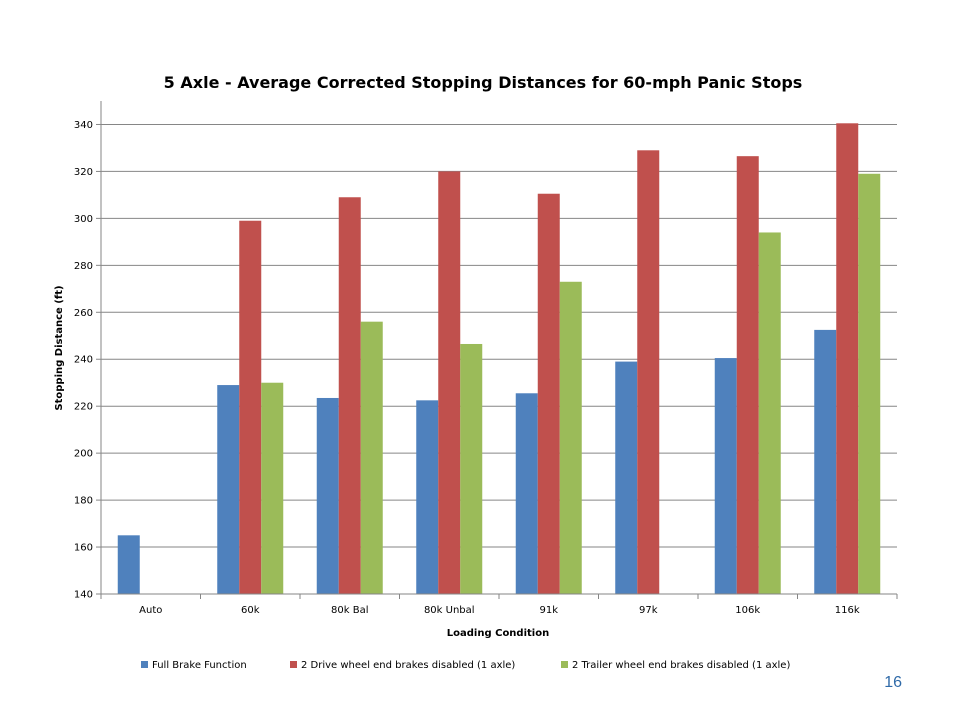 The height and width of the screenshot is (720, 960). I want to click on x-tick-label: 106k, so click(747, 610).